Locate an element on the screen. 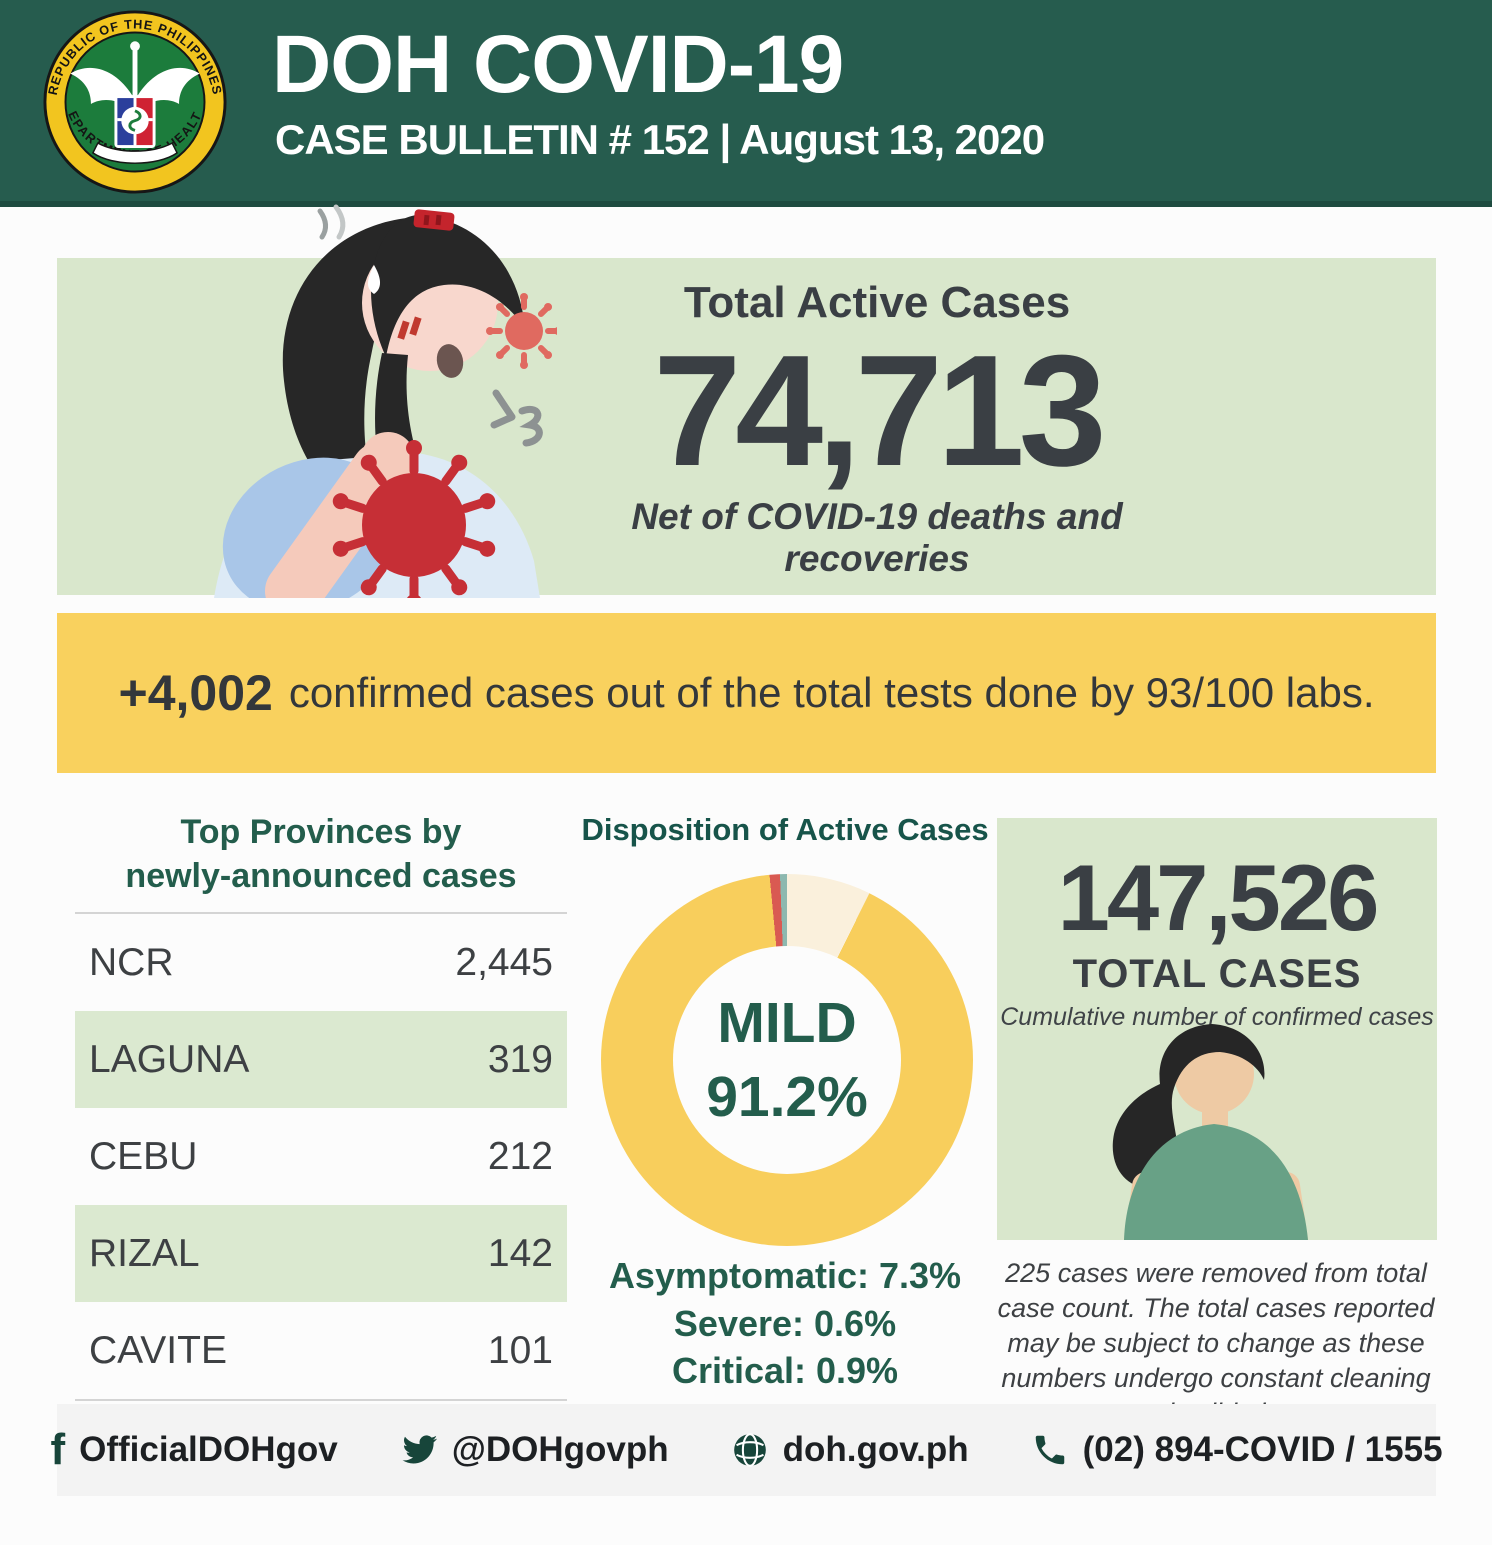 Image resolution: width=1492 pixels, height=1545 pixels. footer-twitter: @DOHgovph is located at coordinates (534, 1450).